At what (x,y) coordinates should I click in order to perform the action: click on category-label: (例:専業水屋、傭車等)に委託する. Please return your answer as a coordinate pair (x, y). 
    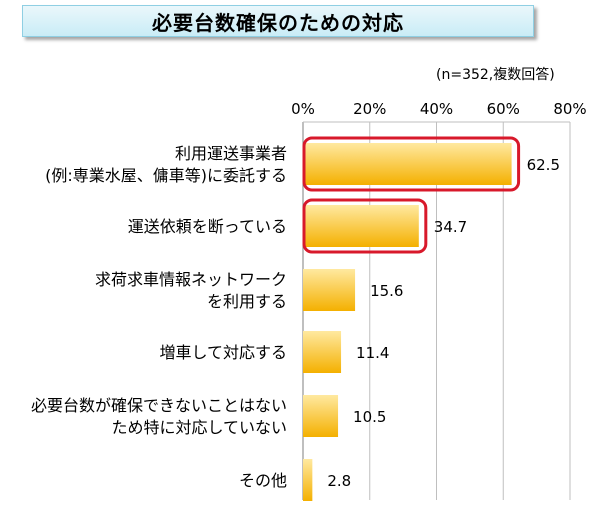
    Looking at the image, I should click on (166, 175).